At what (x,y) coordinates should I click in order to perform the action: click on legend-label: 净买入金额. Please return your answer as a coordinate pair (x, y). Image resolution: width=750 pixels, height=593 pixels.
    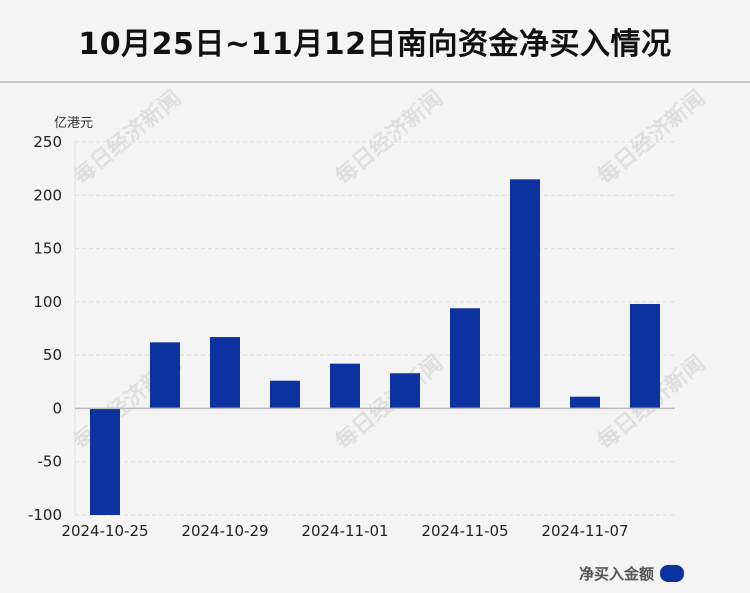
    Looking at the image, I should click on (616, 574).